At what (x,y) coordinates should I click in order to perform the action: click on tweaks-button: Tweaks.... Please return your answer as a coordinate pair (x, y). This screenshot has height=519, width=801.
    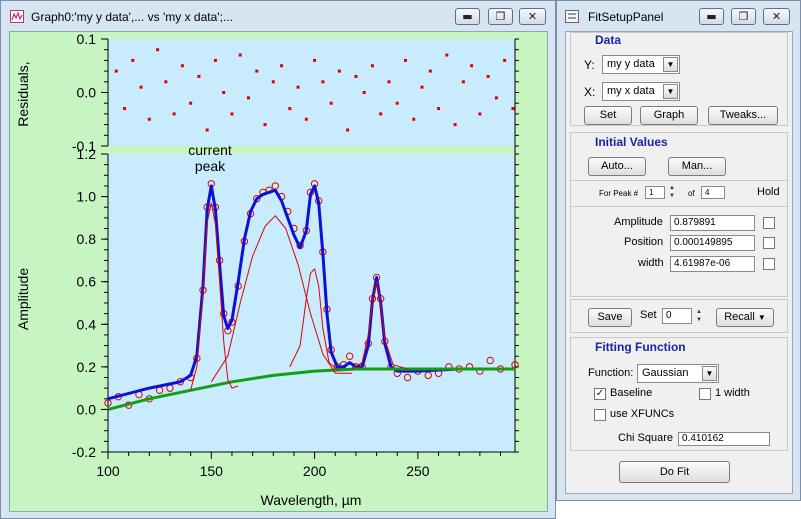
    Looking at the image, I should click on (743, 115).